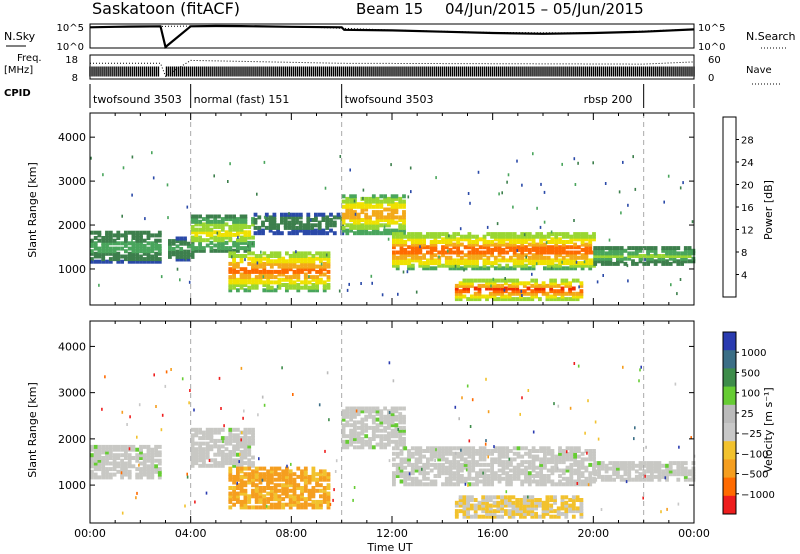  What do you see at coordinates (750, 394) in the screenshot?
I see `colorbar-tick-label: 100` at bounding box center [750, 394].